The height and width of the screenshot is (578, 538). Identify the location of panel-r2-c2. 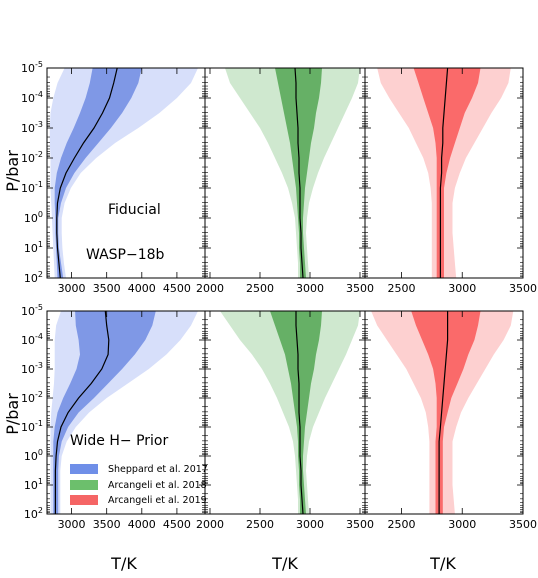
(285, 412).